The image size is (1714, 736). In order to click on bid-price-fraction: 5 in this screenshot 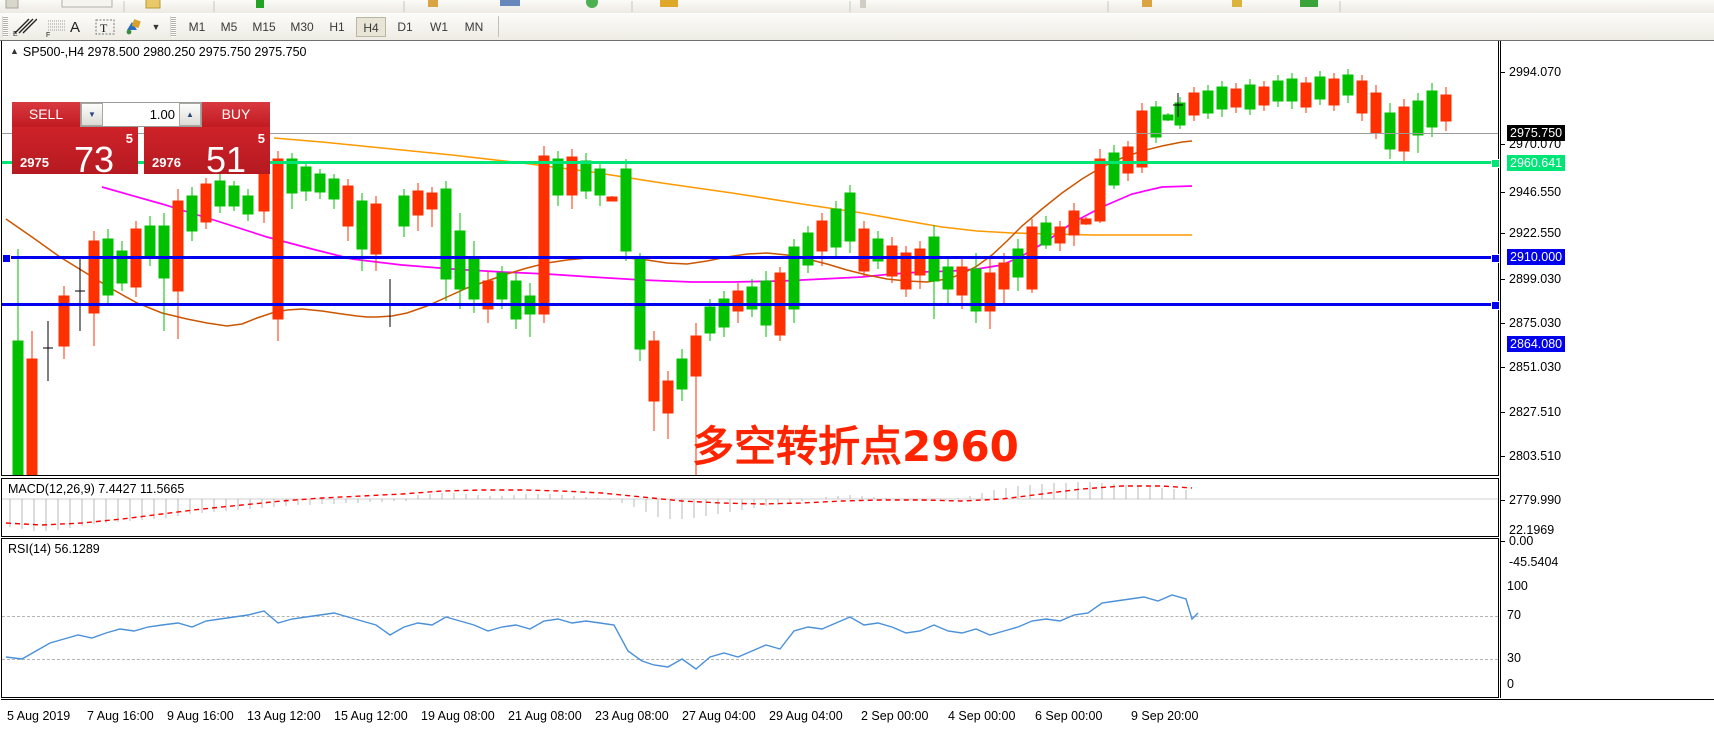, I will do `click(129, 138)`.